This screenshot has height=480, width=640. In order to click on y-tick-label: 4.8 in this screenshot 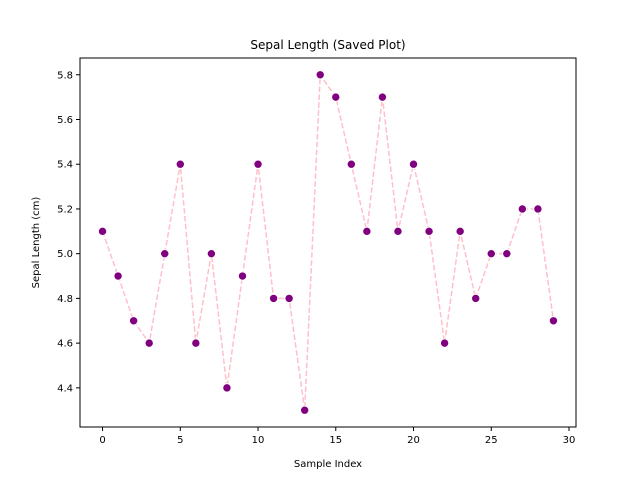, I will do `click(65, 299)`.